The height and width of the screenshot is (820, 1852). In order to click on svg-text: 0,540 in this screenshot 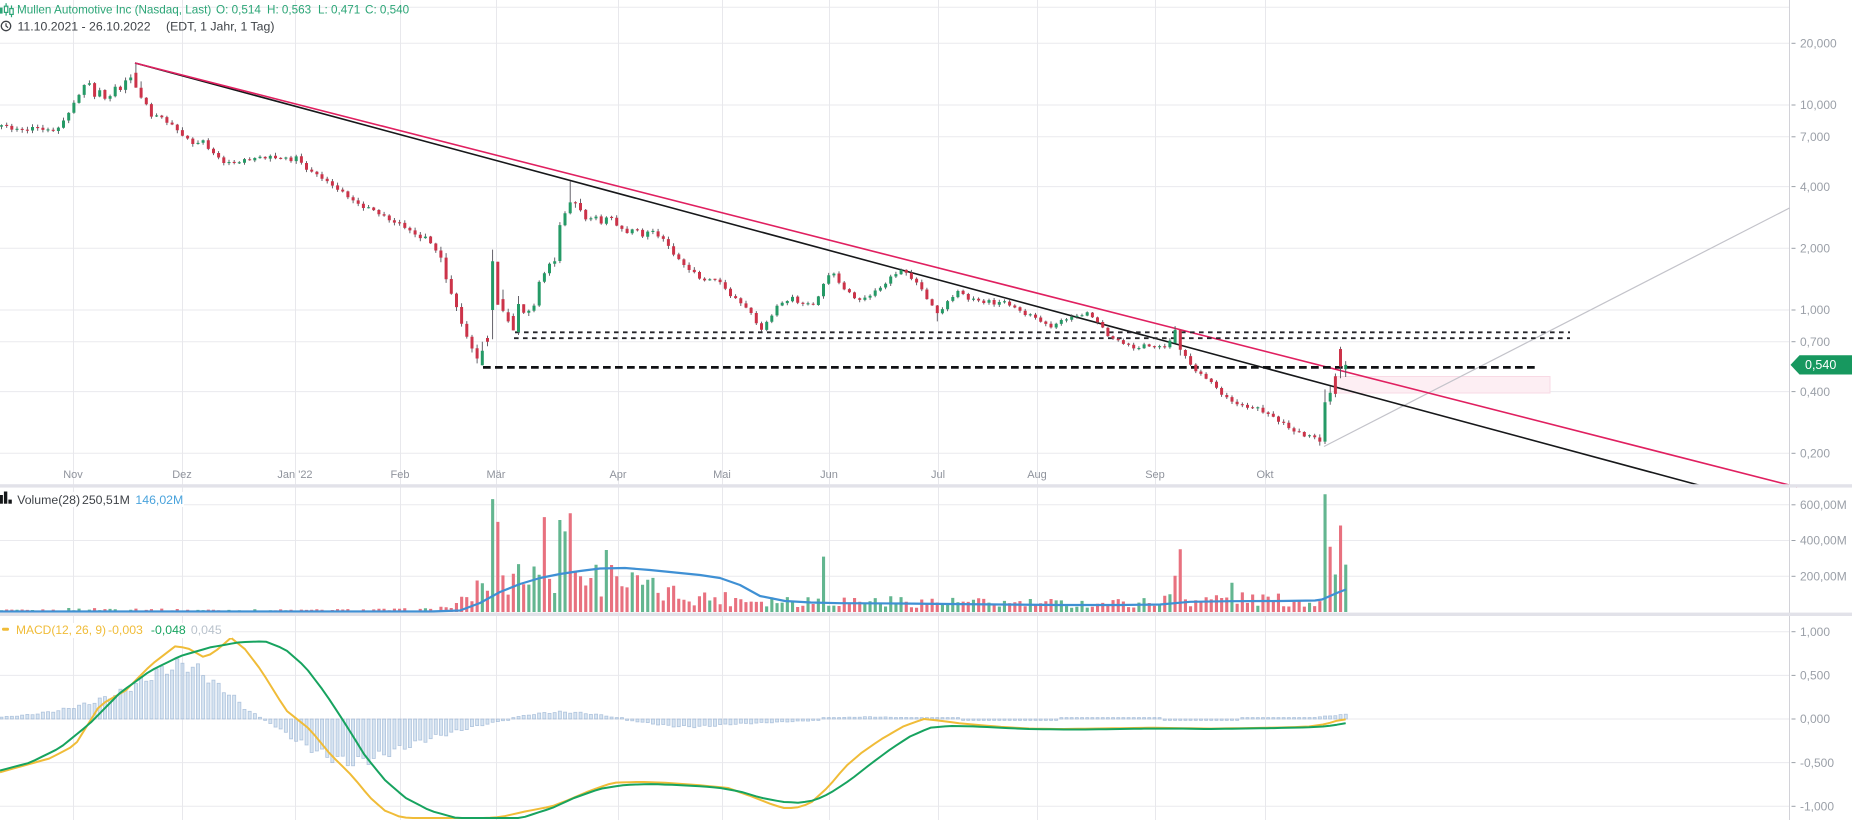, I will do `click(1820, 365)`.